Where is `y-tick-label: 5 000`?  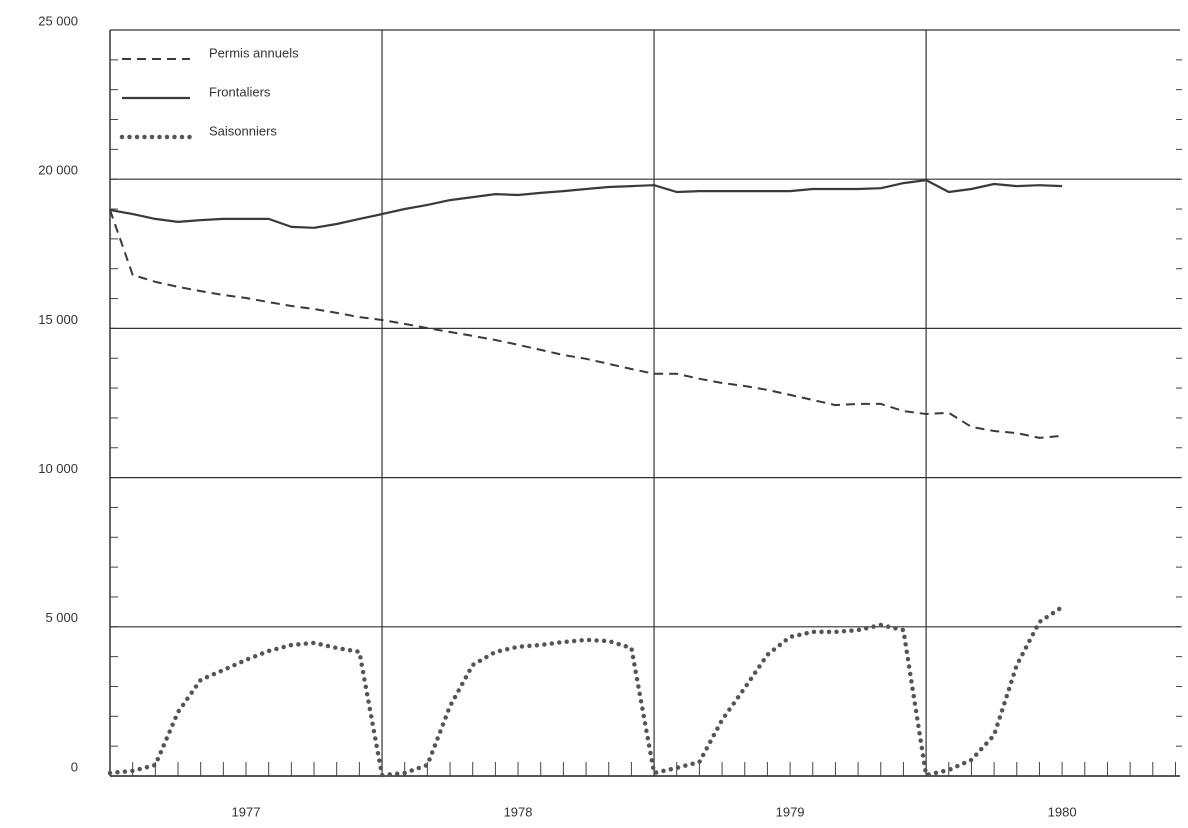 y-tick-label: 5 000 is located at coordinates (61, 617).